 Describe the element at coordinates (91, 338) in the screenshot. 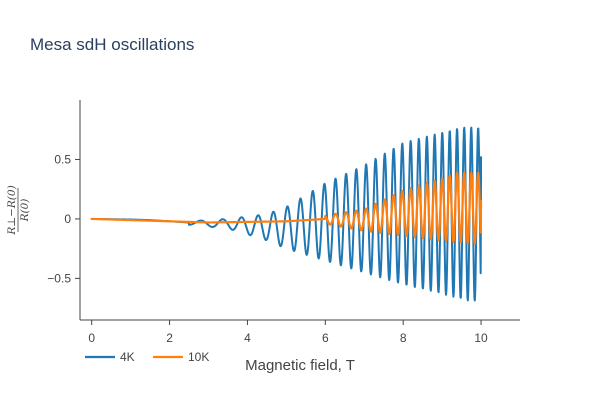

I see `x-tick-label: 0` at that location.